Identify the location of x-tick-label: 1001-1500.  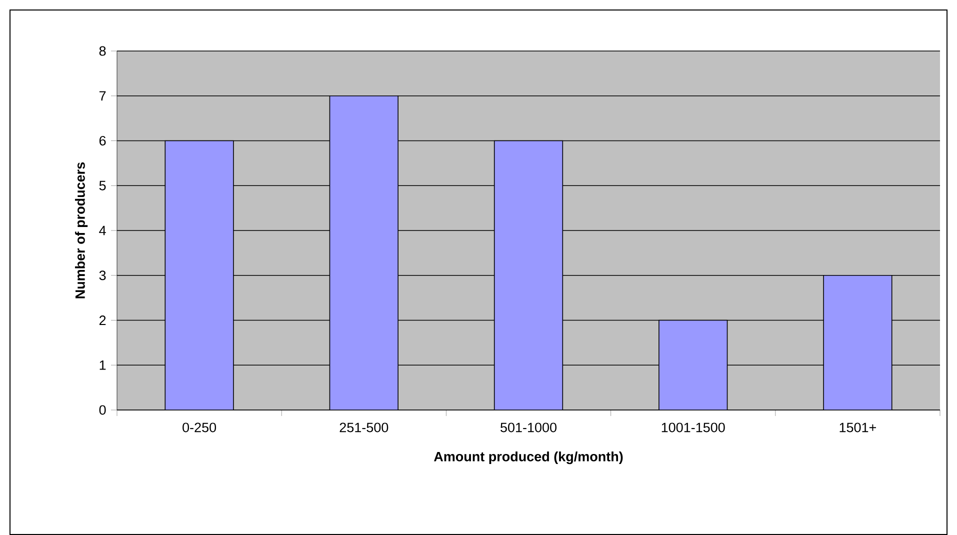
(693, 427).